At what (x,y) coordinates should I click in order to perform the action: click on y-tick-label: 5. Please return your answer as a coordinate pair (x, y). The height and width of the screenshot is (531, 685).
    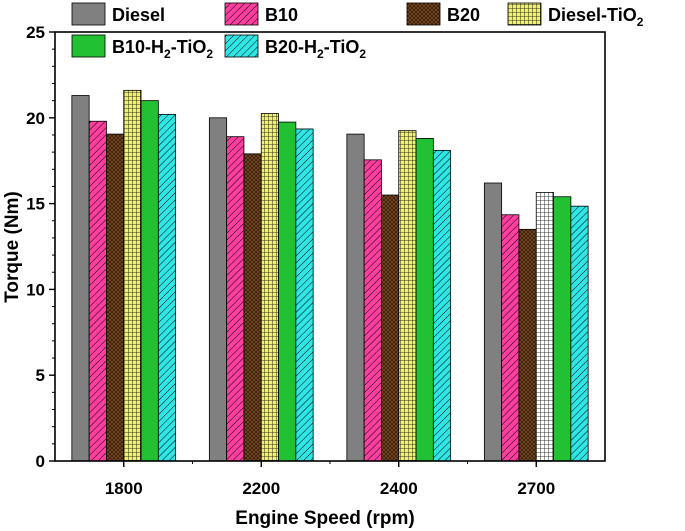
    Looking at the image, I should click on (40, 375).